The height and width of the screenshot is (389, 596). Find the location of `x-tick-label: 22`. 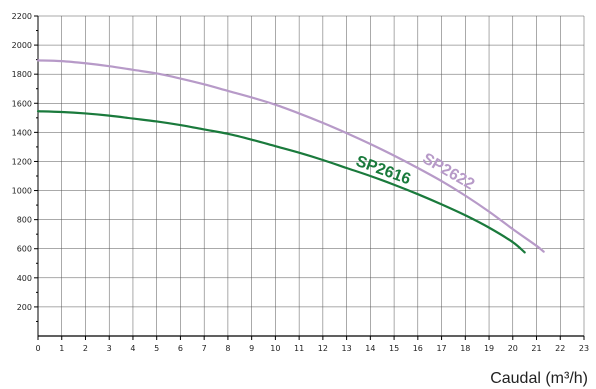

x-tick-label: 22 is located at coordinates (560, 348).